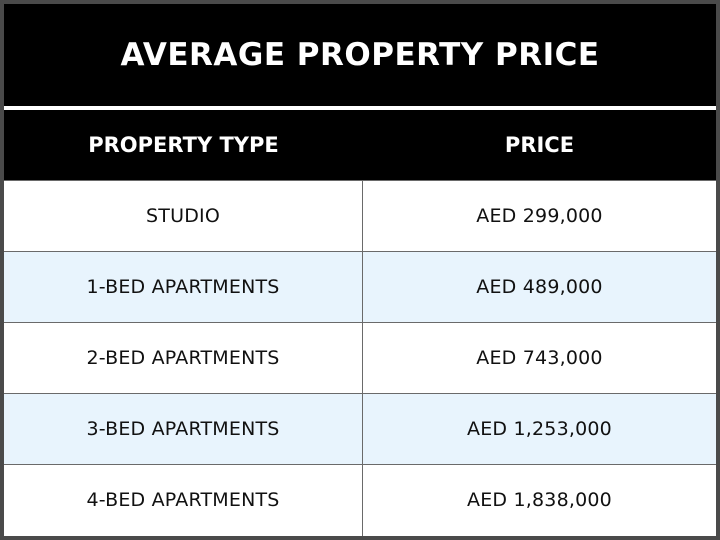  What do you see at coordinates (183, 145) in the screenshot?
I see `column-header-property-type: PROPERTY TYPE` at bounding box center [183, 145].